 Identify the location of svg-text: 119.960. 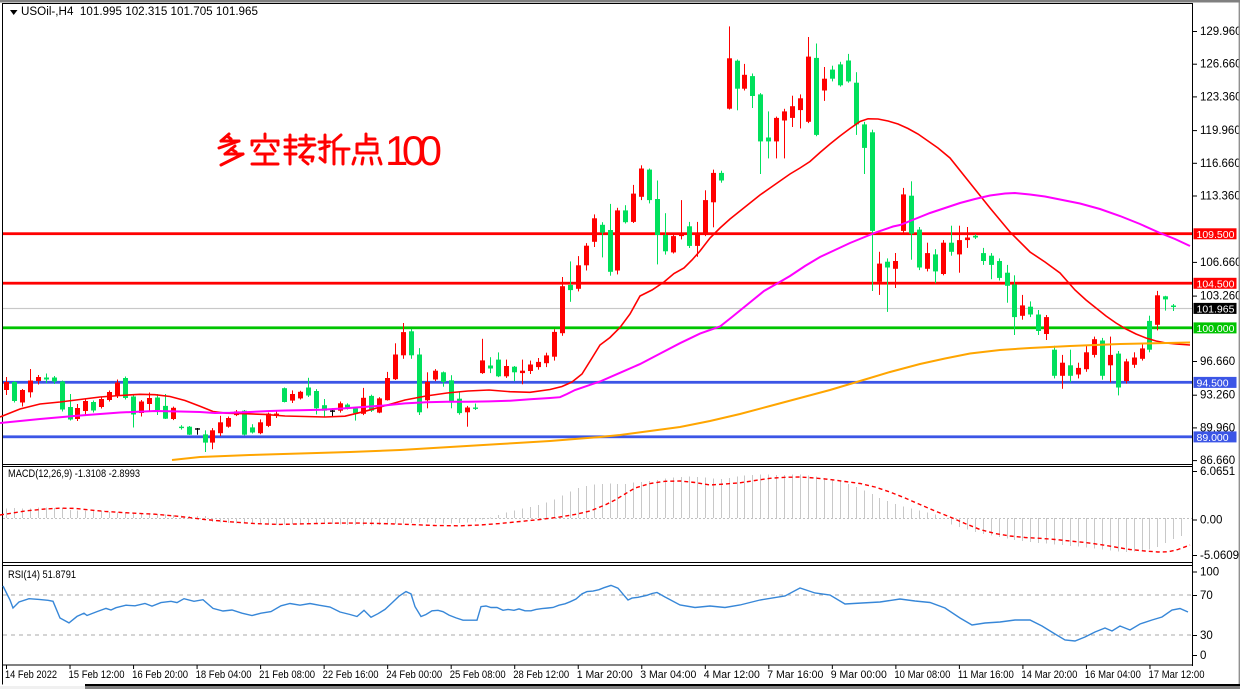
(1220, 131).